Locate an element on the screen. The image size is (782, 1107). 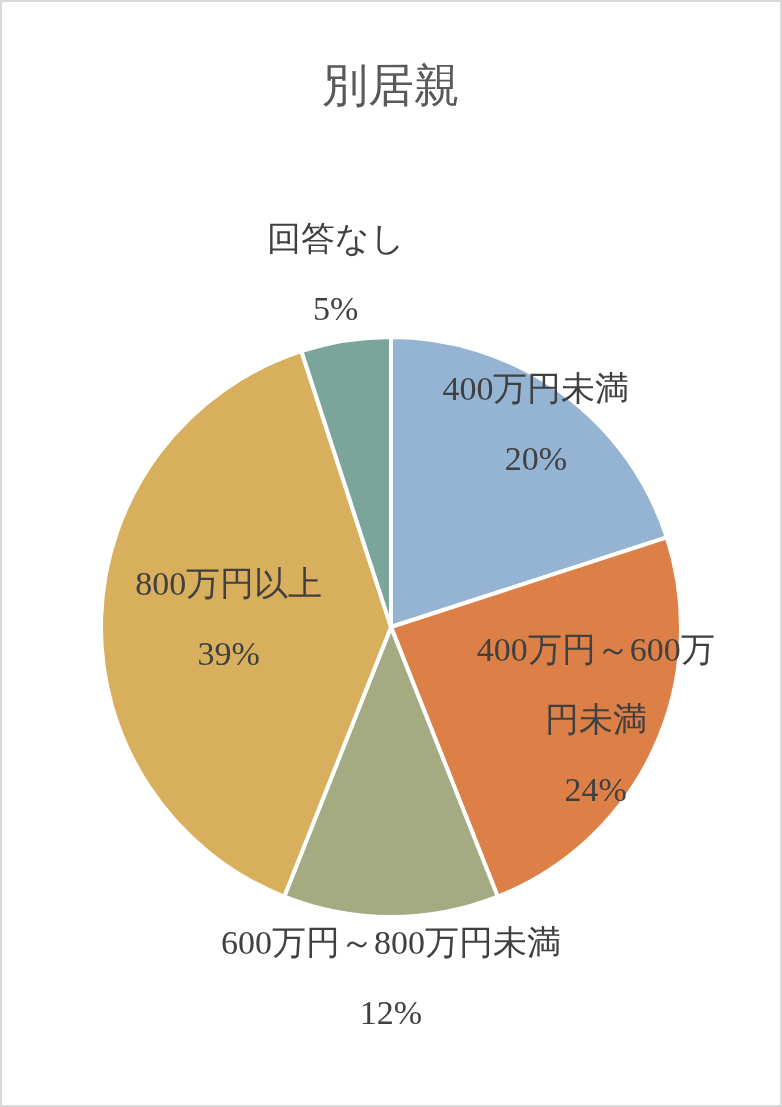
slice-label: 回答なし is located at coordinates (335, 239).